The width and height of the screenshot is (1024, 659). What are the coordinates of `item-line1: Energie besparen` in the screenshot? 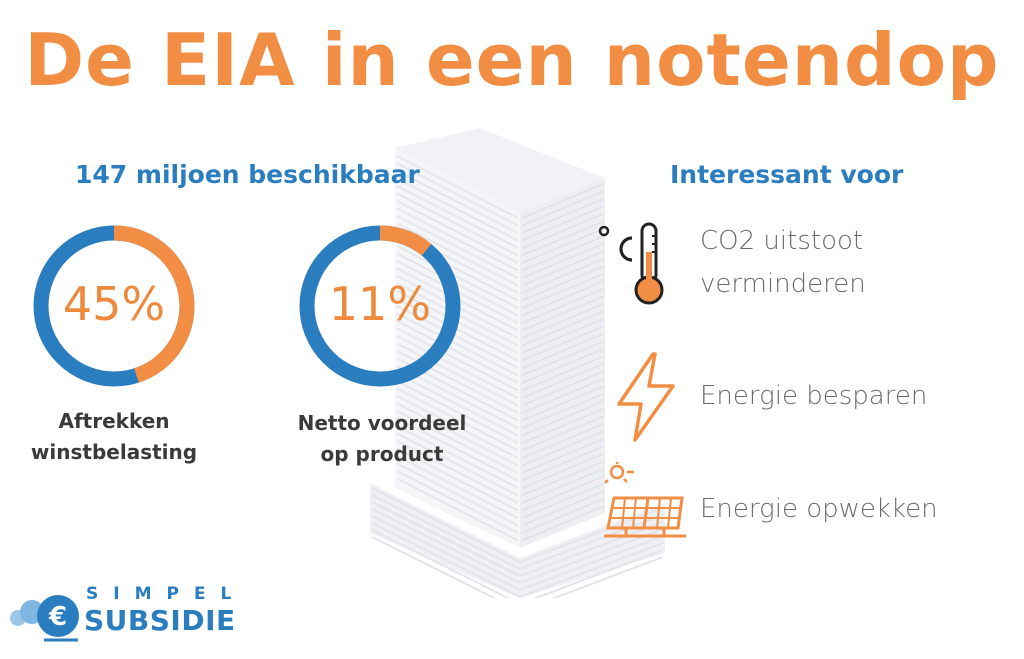 It's located at (814, 396).